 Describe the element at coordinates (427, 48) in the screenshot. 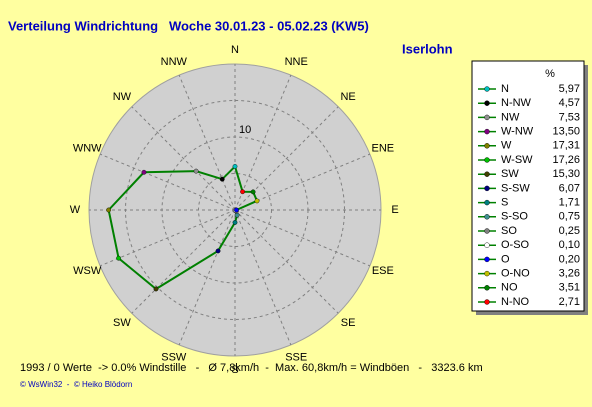

I see `location: Iserlohn` at that location.